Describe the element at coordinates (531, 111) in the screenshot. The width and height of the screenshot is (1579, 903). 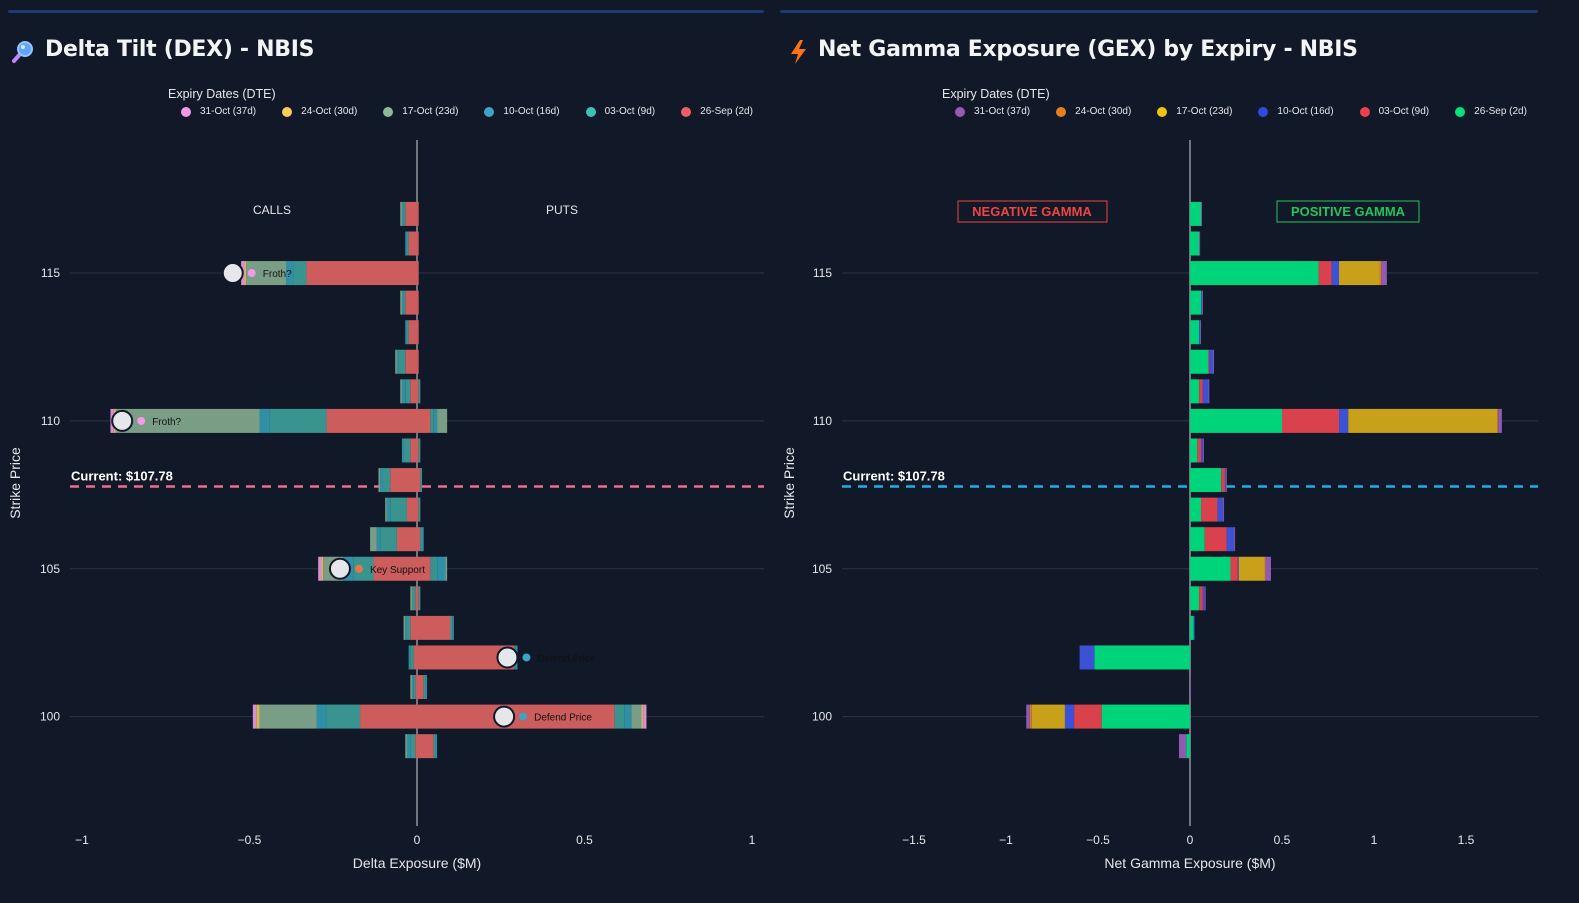
I see `dex-legend-label: 10-Oct (16d)` at that location.